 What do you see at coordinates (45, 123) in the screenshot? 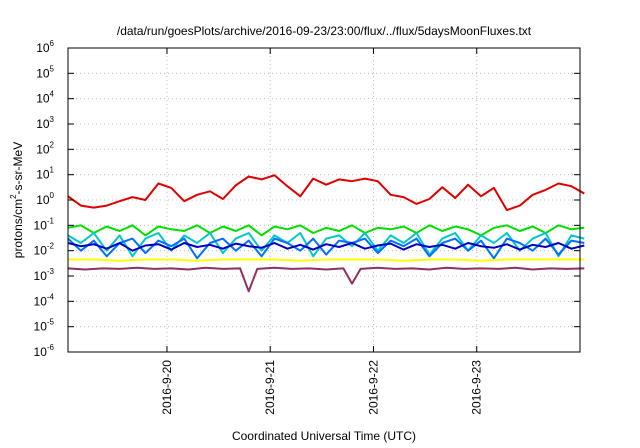
I see `y-tick-label: 10³` at bounding box center [45, 123].